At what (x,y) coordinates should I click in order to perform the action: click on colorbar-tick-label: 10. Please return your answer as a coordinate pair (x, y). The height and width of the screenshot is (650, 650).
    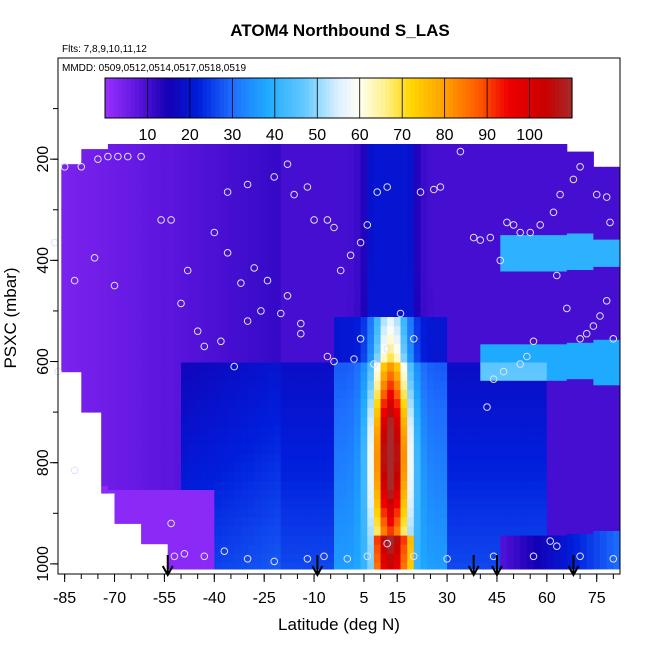
    Looking at the image, I should click on (148, 135).